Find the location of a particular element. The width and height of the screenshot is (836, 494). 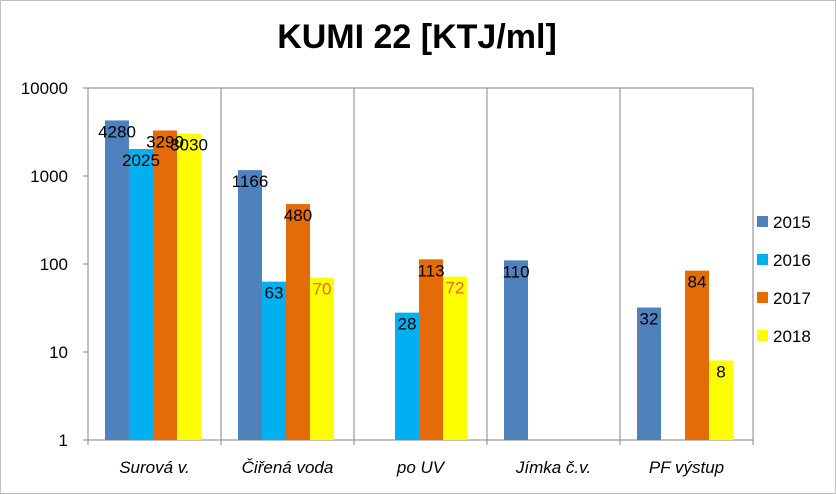

legend-label-2015: 2015 is located at coordinates (792, 222).